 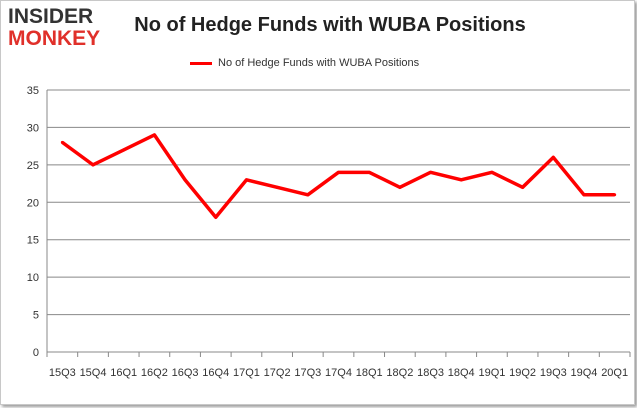 What do you see at coordinates (33, 278) in the screenshot?
I see `y-tick-label: 10` at bounding box center [33, 278].